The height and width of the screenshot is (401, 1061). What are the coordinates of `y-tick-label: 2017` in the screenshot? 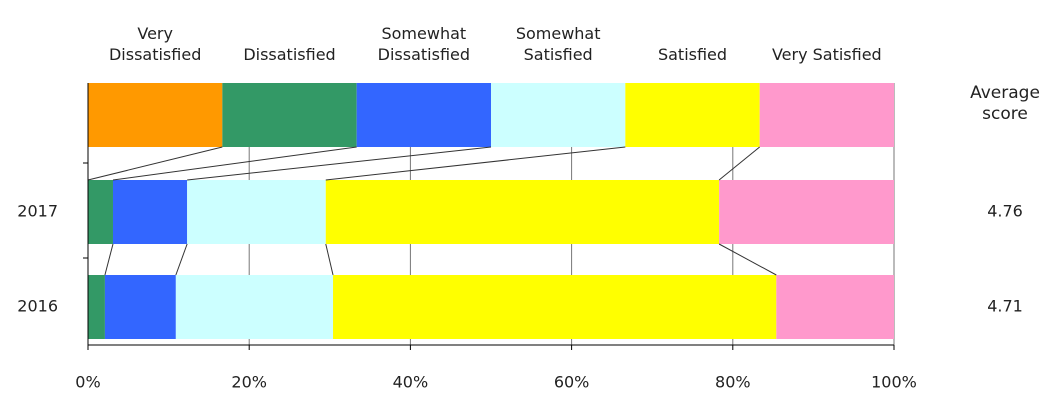 It's located at (37, 211).